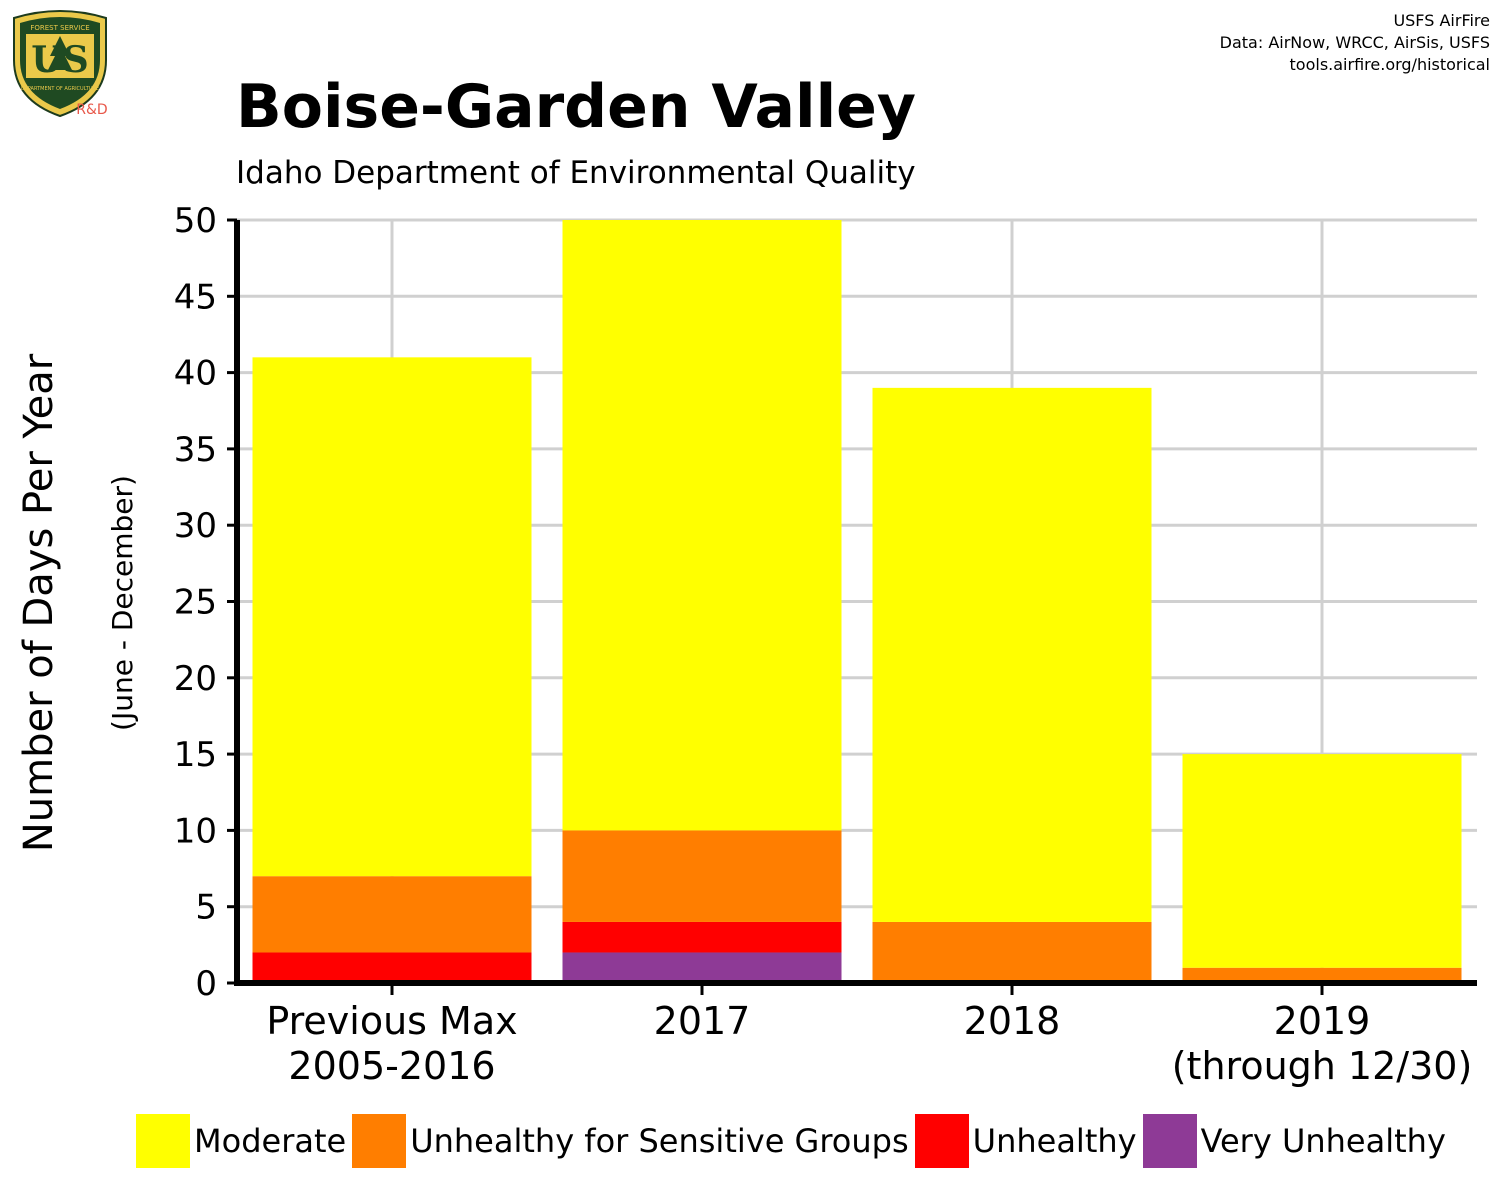  I want to click on tree-icon, so click(60, 53).